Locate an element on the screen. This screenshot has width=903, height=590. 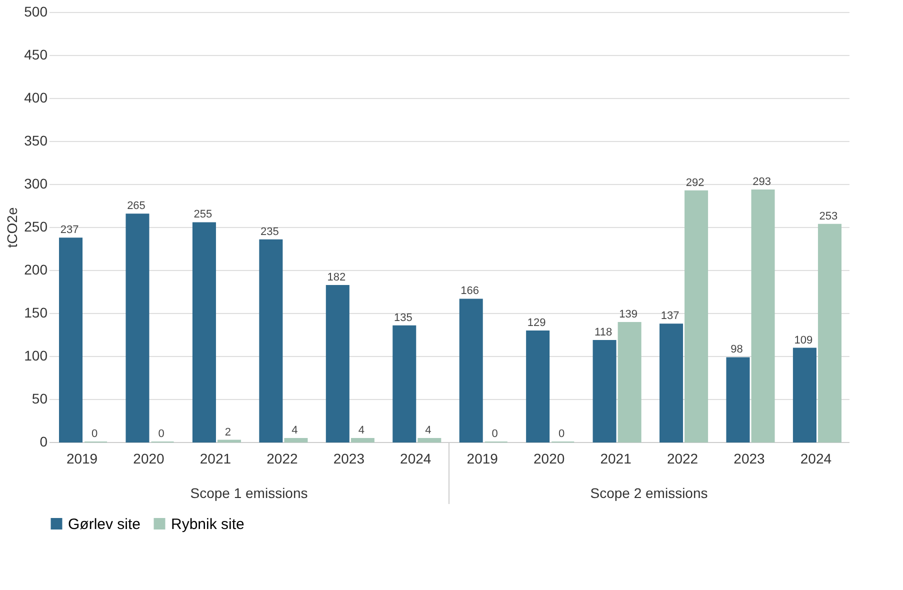
data-label: 118 is located at coordinates (603, 332).